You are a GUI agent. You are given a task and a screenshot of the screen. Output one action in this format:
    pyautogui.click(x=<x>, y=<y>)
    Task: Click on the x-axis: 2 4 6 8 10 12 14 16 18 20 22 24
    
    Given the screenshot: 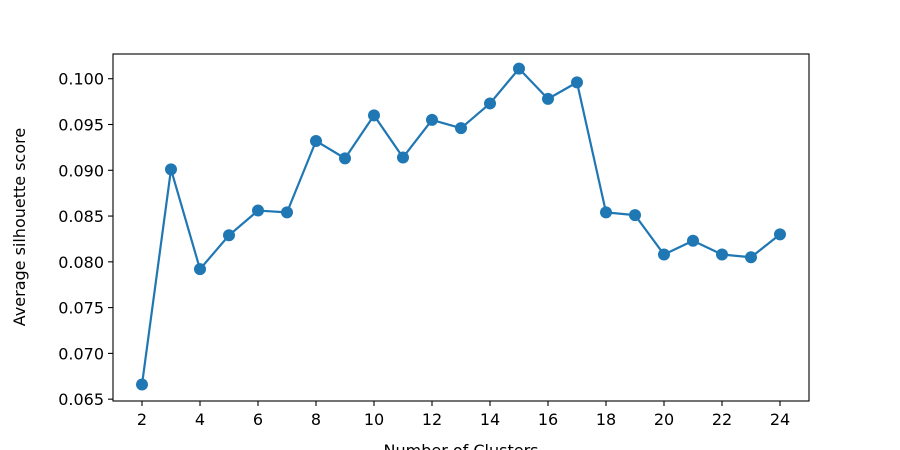 What is the action you would take?
    pyautogui.click(x=463, y=415)
    